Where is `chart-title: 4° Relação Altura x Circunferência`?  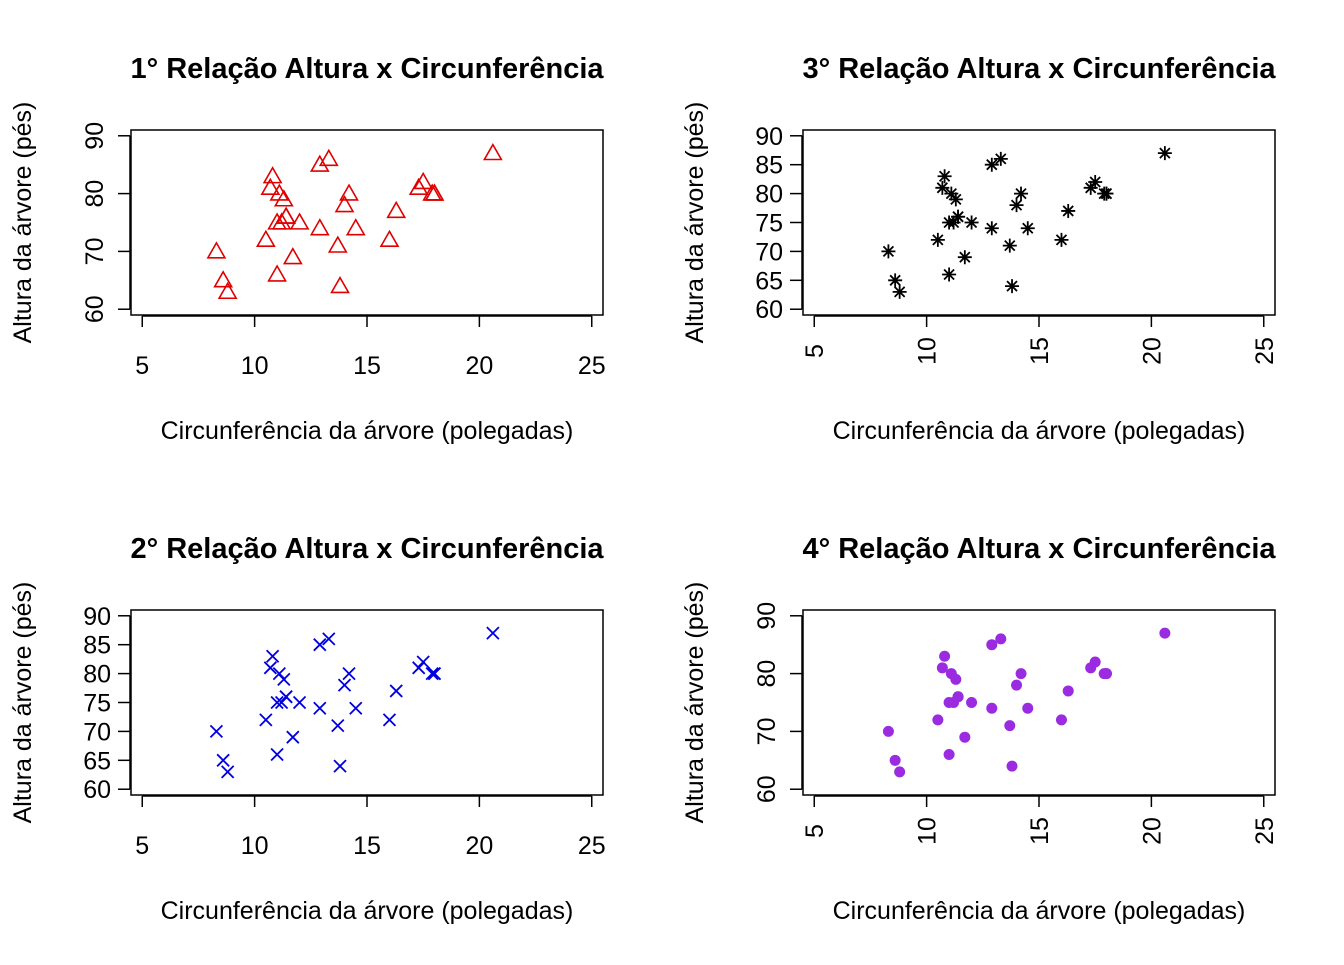
chart-title: 4° Relação Altura x Circunferência is located at coordinates (1039, 549).